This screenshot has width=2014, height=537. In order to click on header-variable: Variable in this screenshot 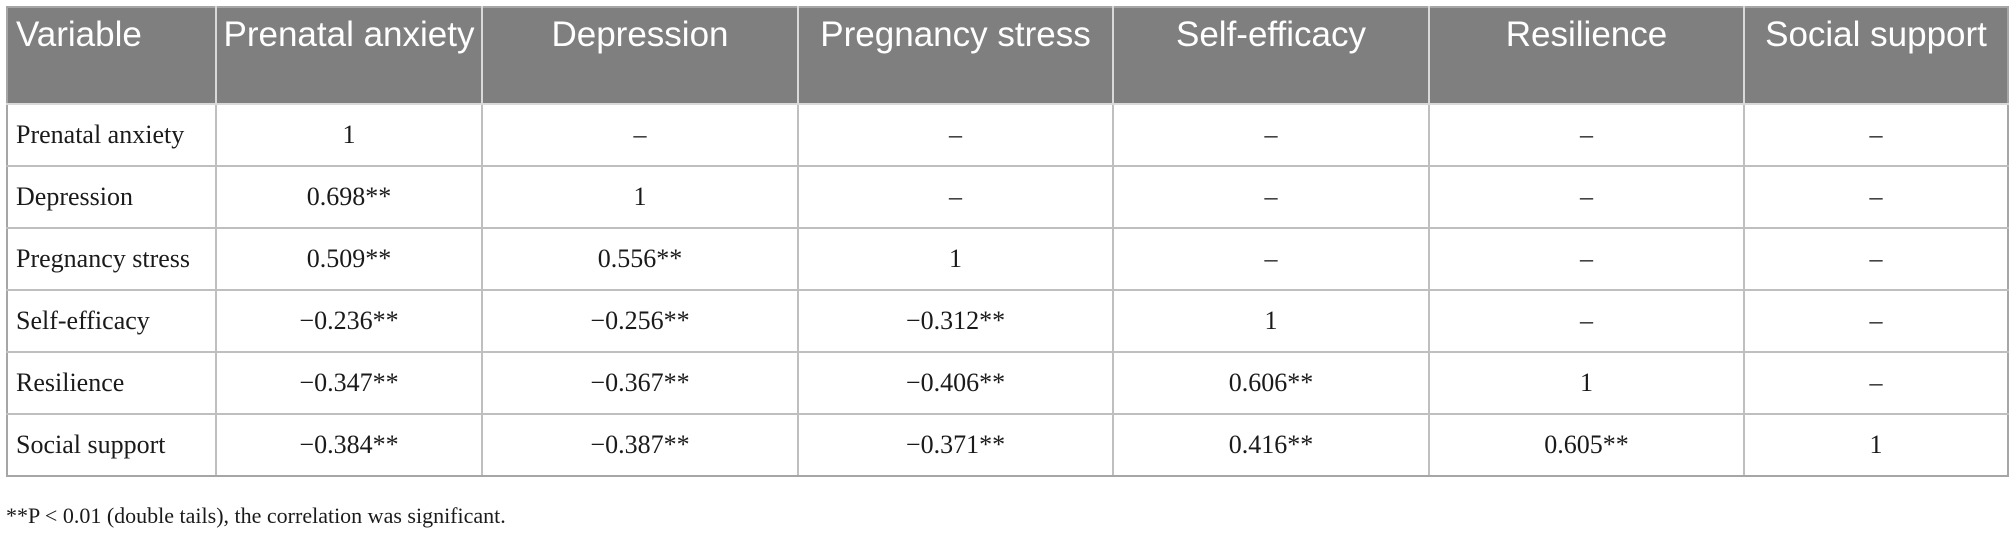, I will do `click(111, 55)`.